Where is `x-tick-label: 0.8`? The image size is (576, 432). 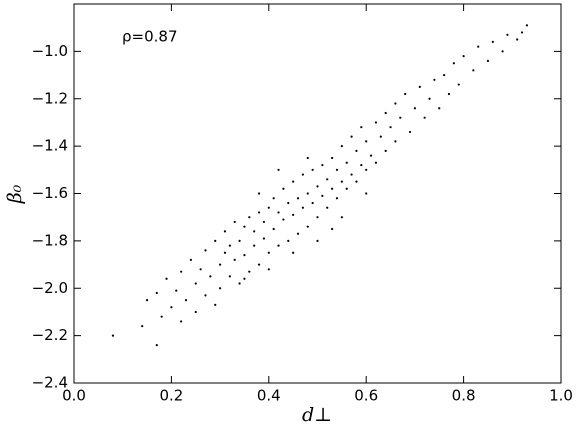
x-tick-label: 0.8 is located at coordinates (464, 396).